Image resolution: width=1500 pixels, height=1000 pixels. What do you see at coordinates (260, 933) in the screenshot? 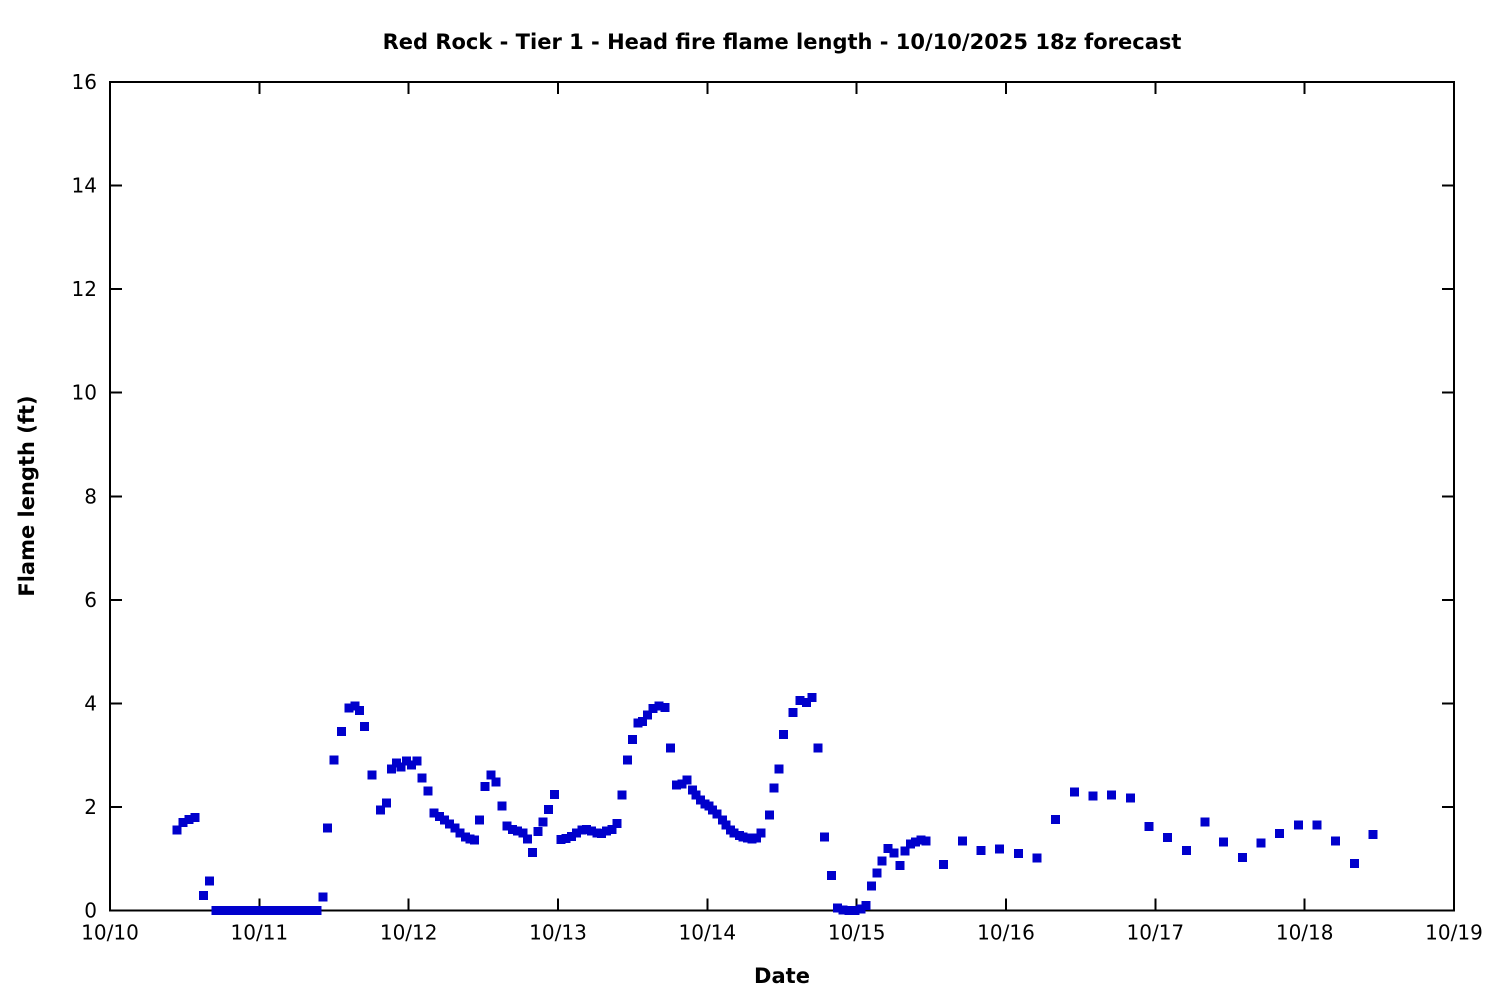
I see `x-tick-label: 10/11` at bounding box center [260, 933].